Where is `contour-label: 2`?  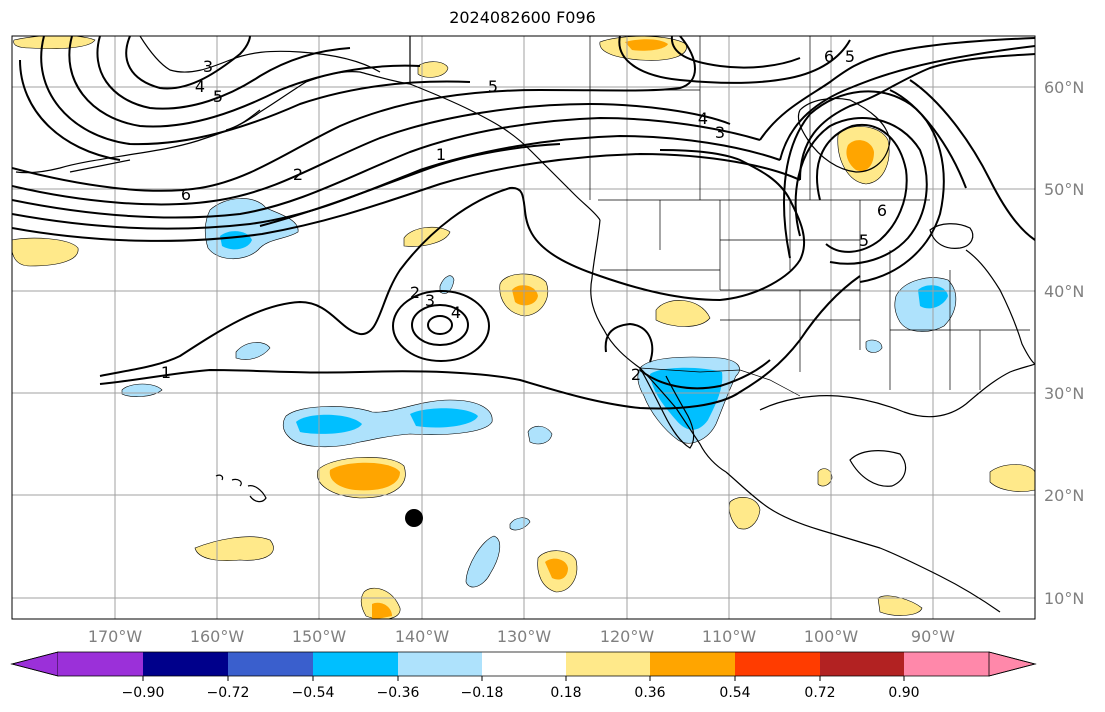
contour-label: 2 is located at coordinates (636, 374).